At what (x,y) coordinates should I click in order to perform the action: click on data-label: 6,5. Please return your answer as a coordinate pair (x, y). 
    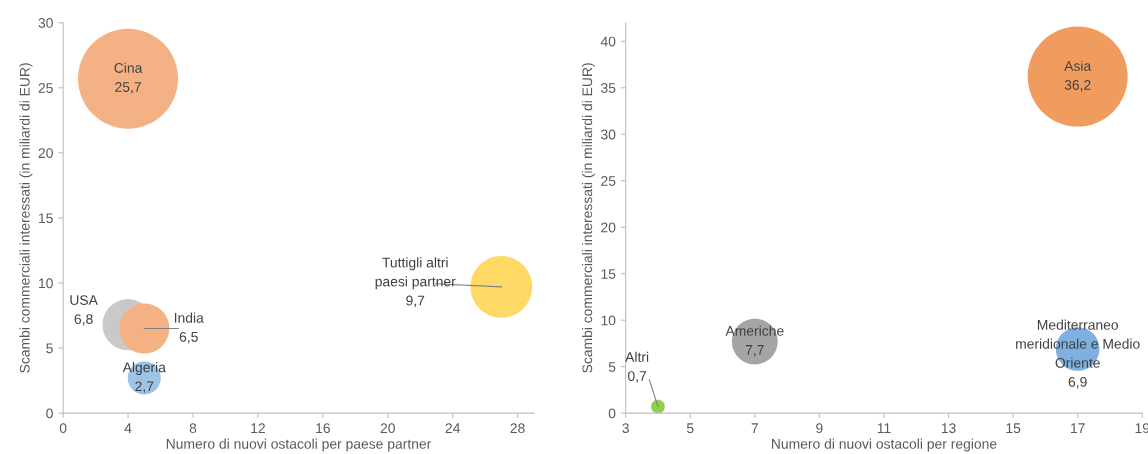
    Looking at the image, I should click on (188, 337).